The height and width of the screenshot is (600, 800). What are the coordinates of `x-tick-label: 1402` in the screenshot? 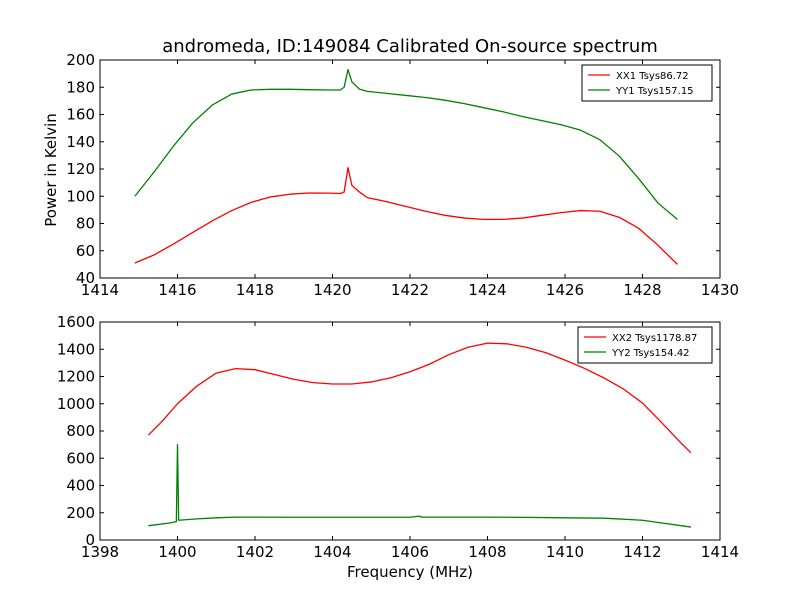 It's located at (255, 552).